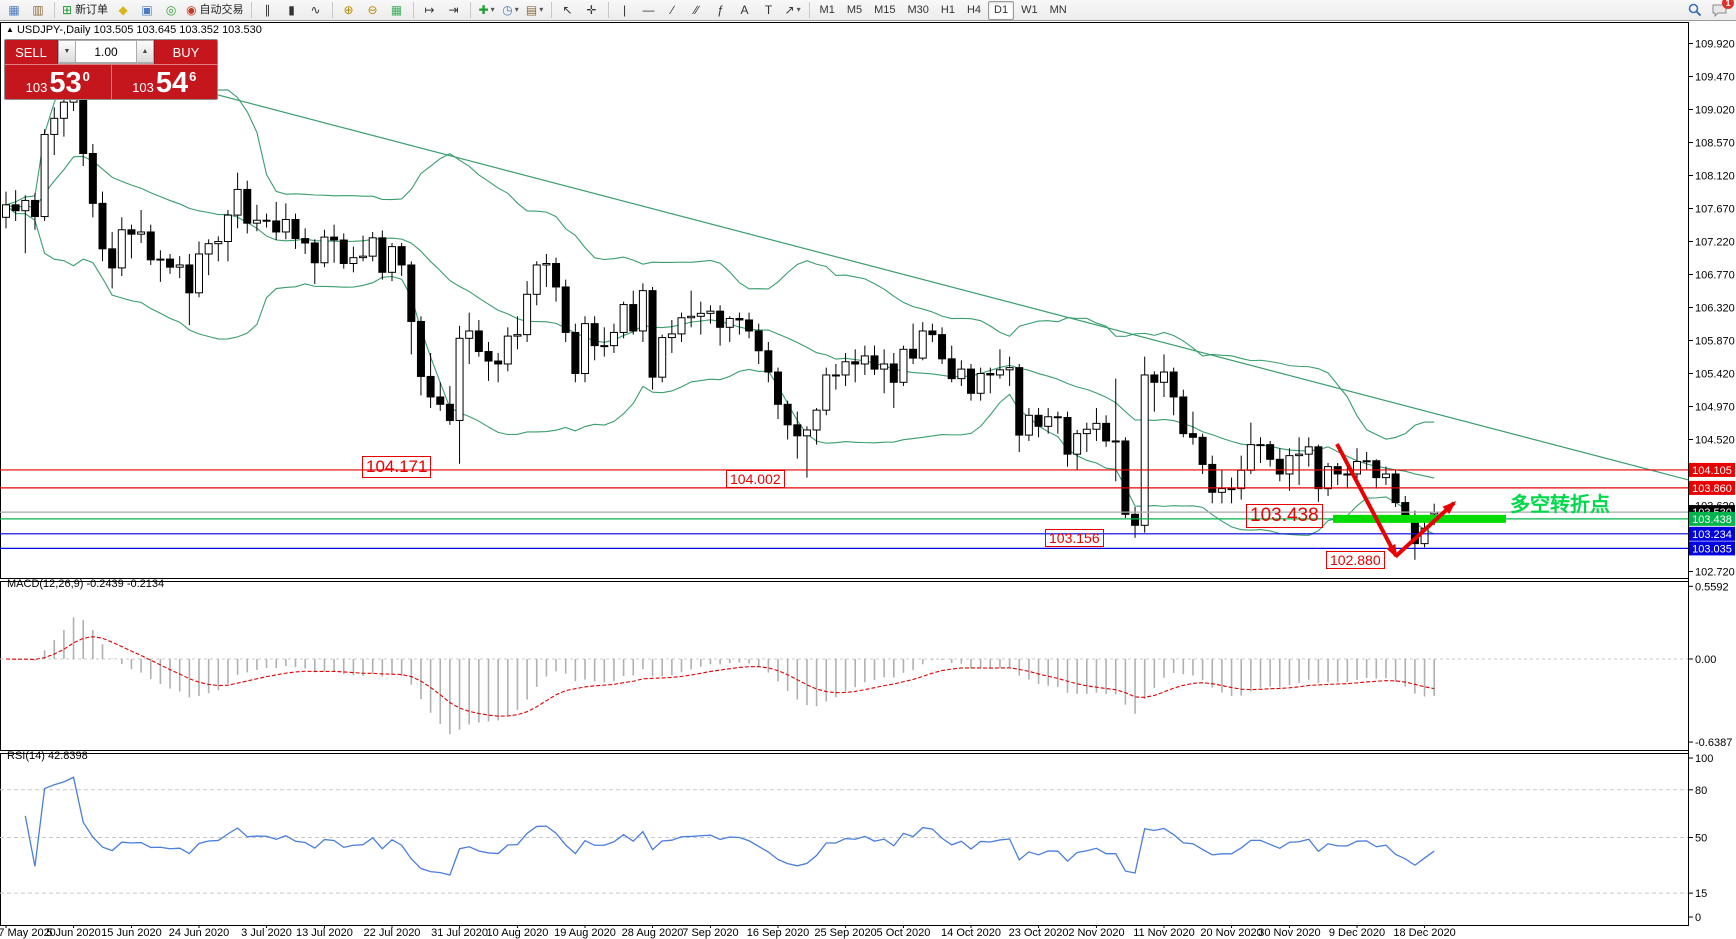 This screenshot has height=939, width=1736. What do you see at coordinates (67, 51) in the screenshot?
I see `volume-decrease-button: ▼` at bounding box center [67, 51].